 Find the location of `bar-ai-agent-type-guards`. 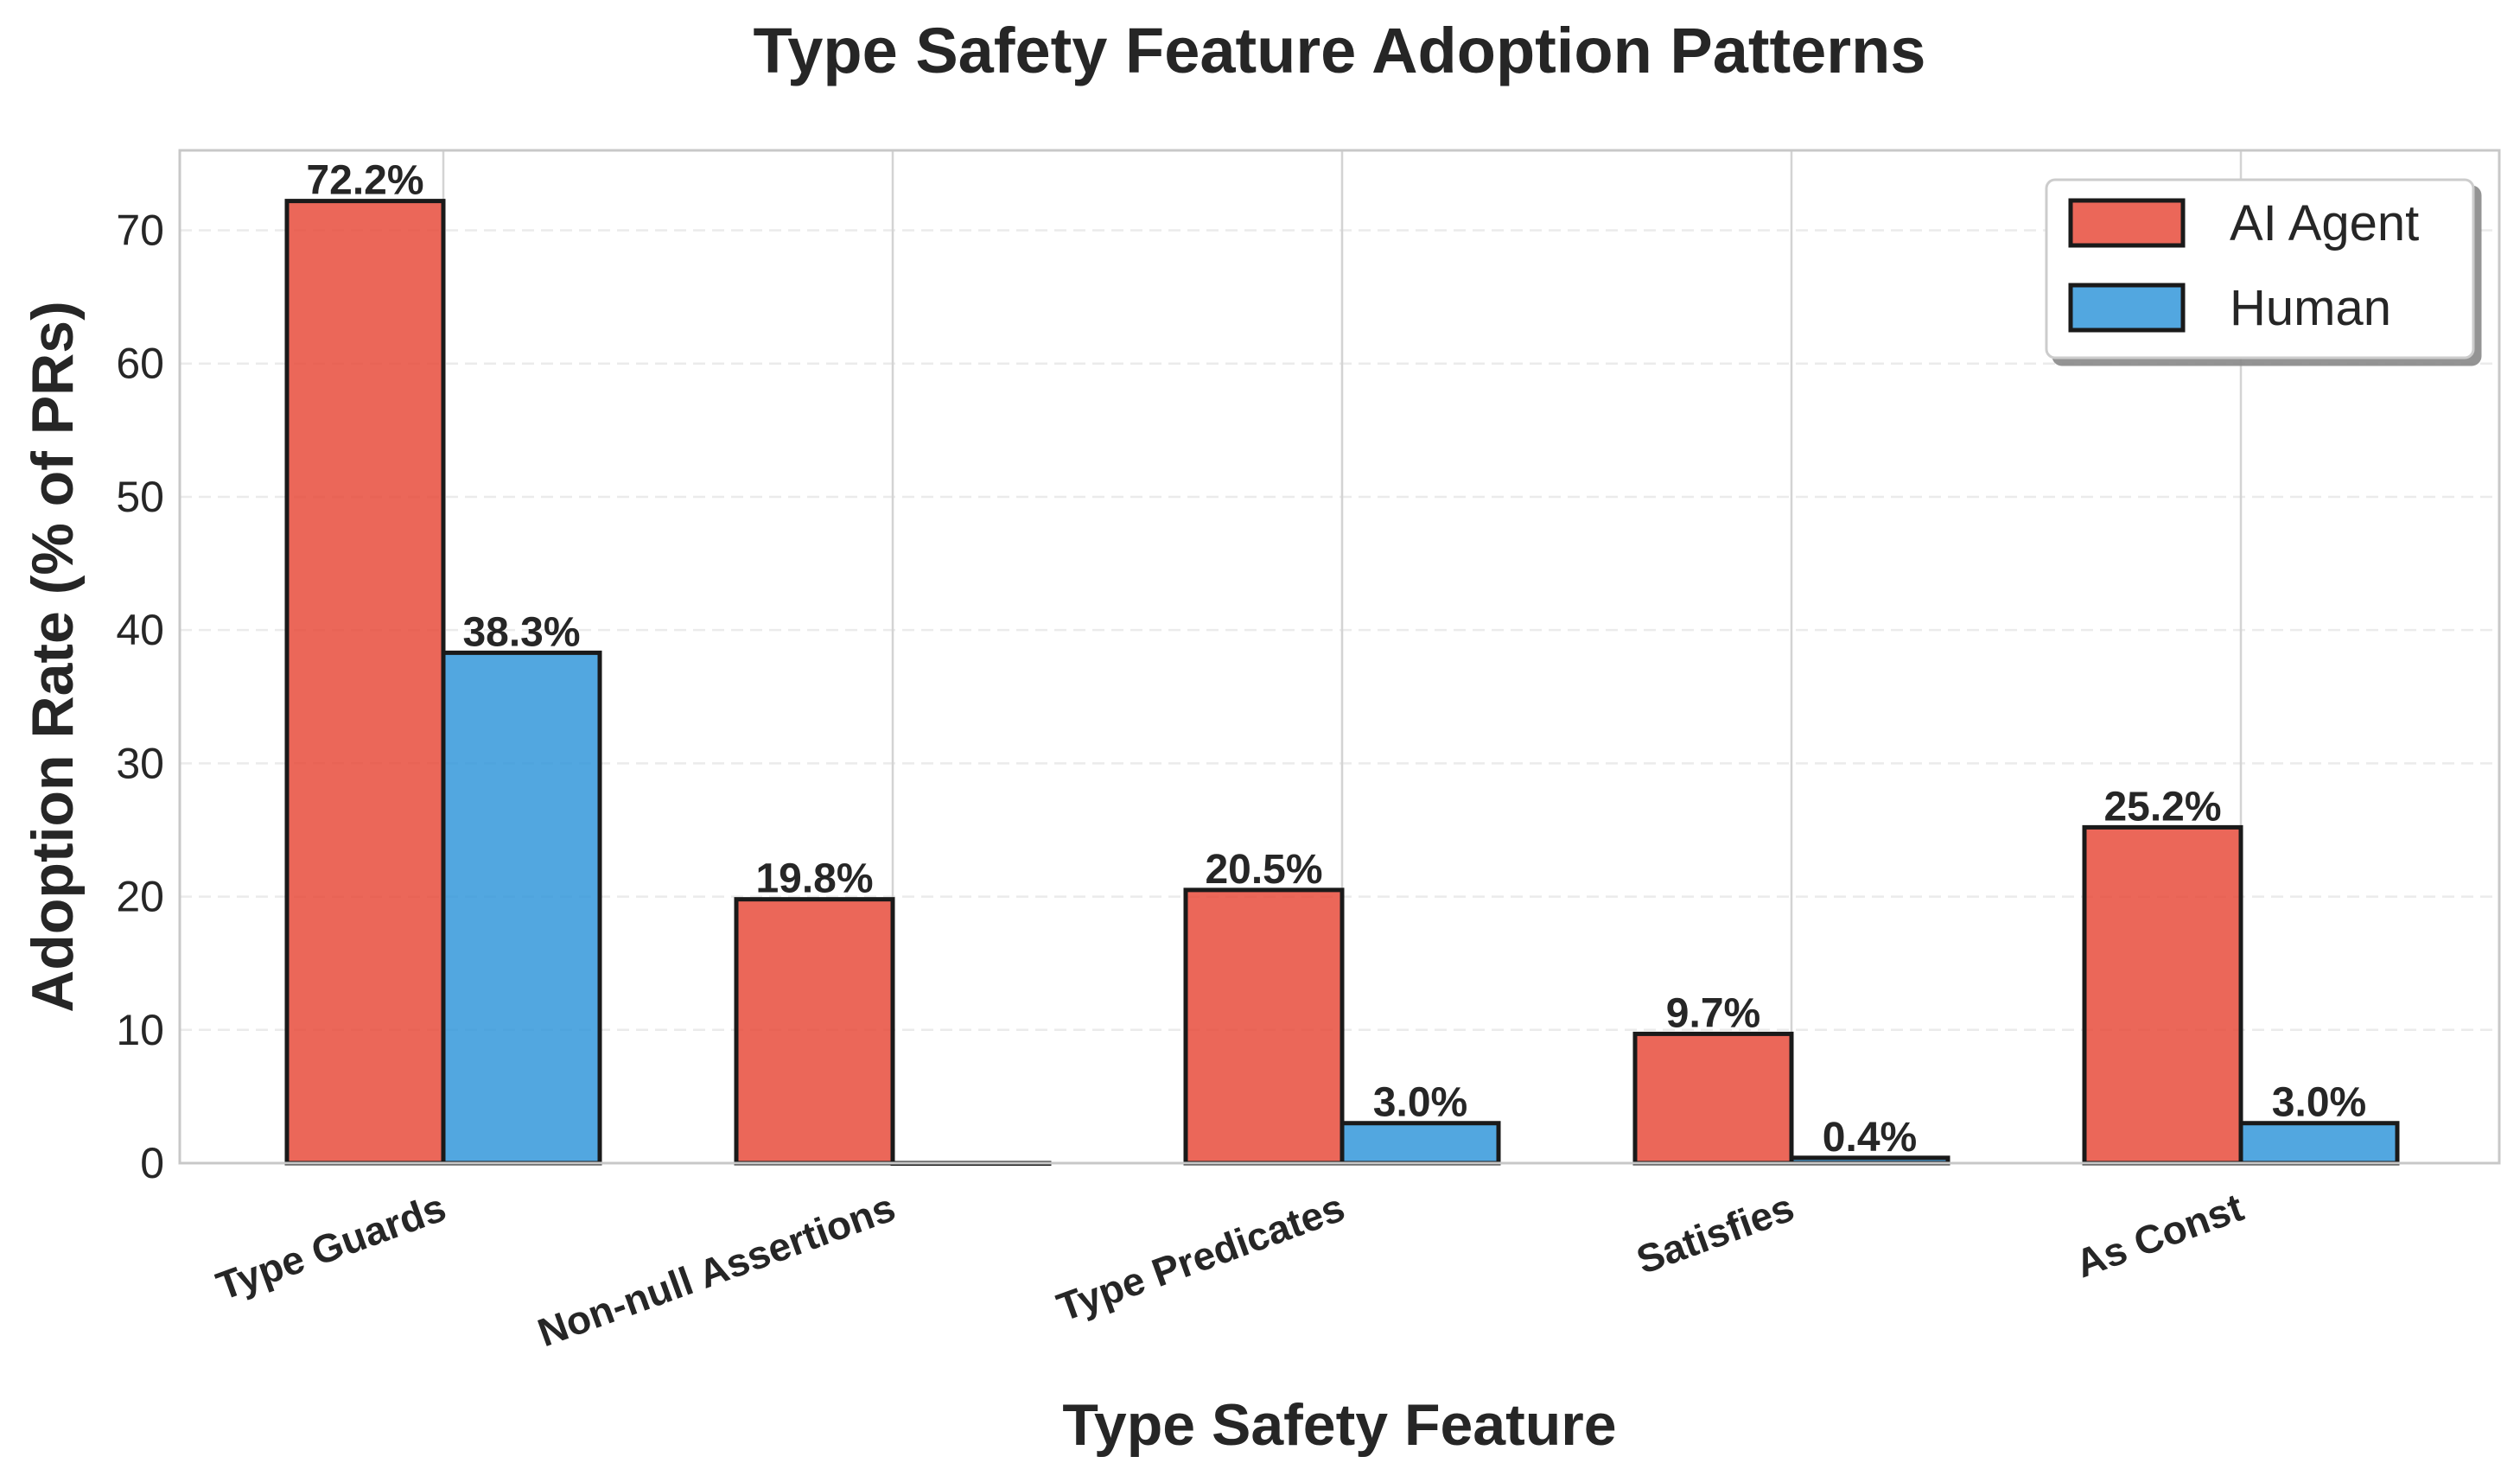

bar-ai-agent-type-guards is located at coordinates (365, 682).